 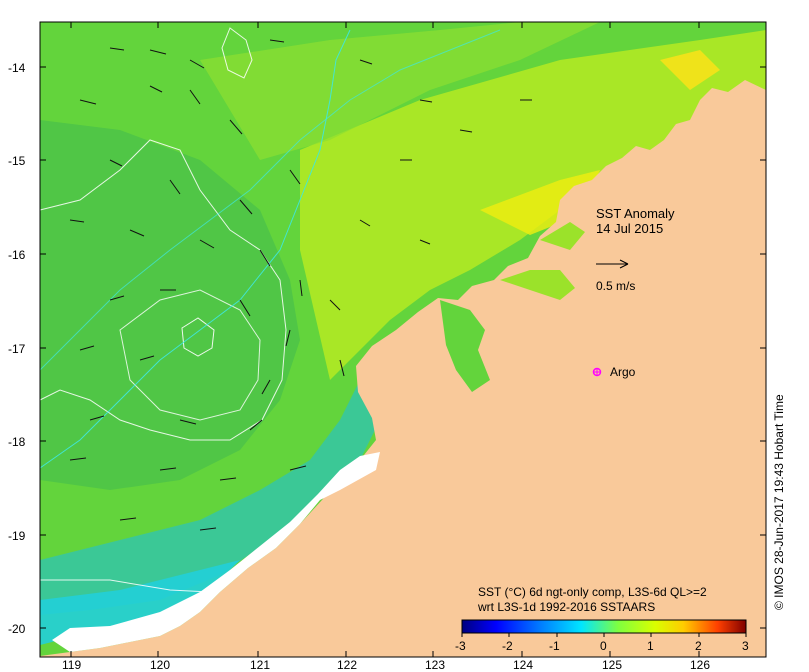 I want to click on lat-tick-label: -16, so click(x=17, y=255).